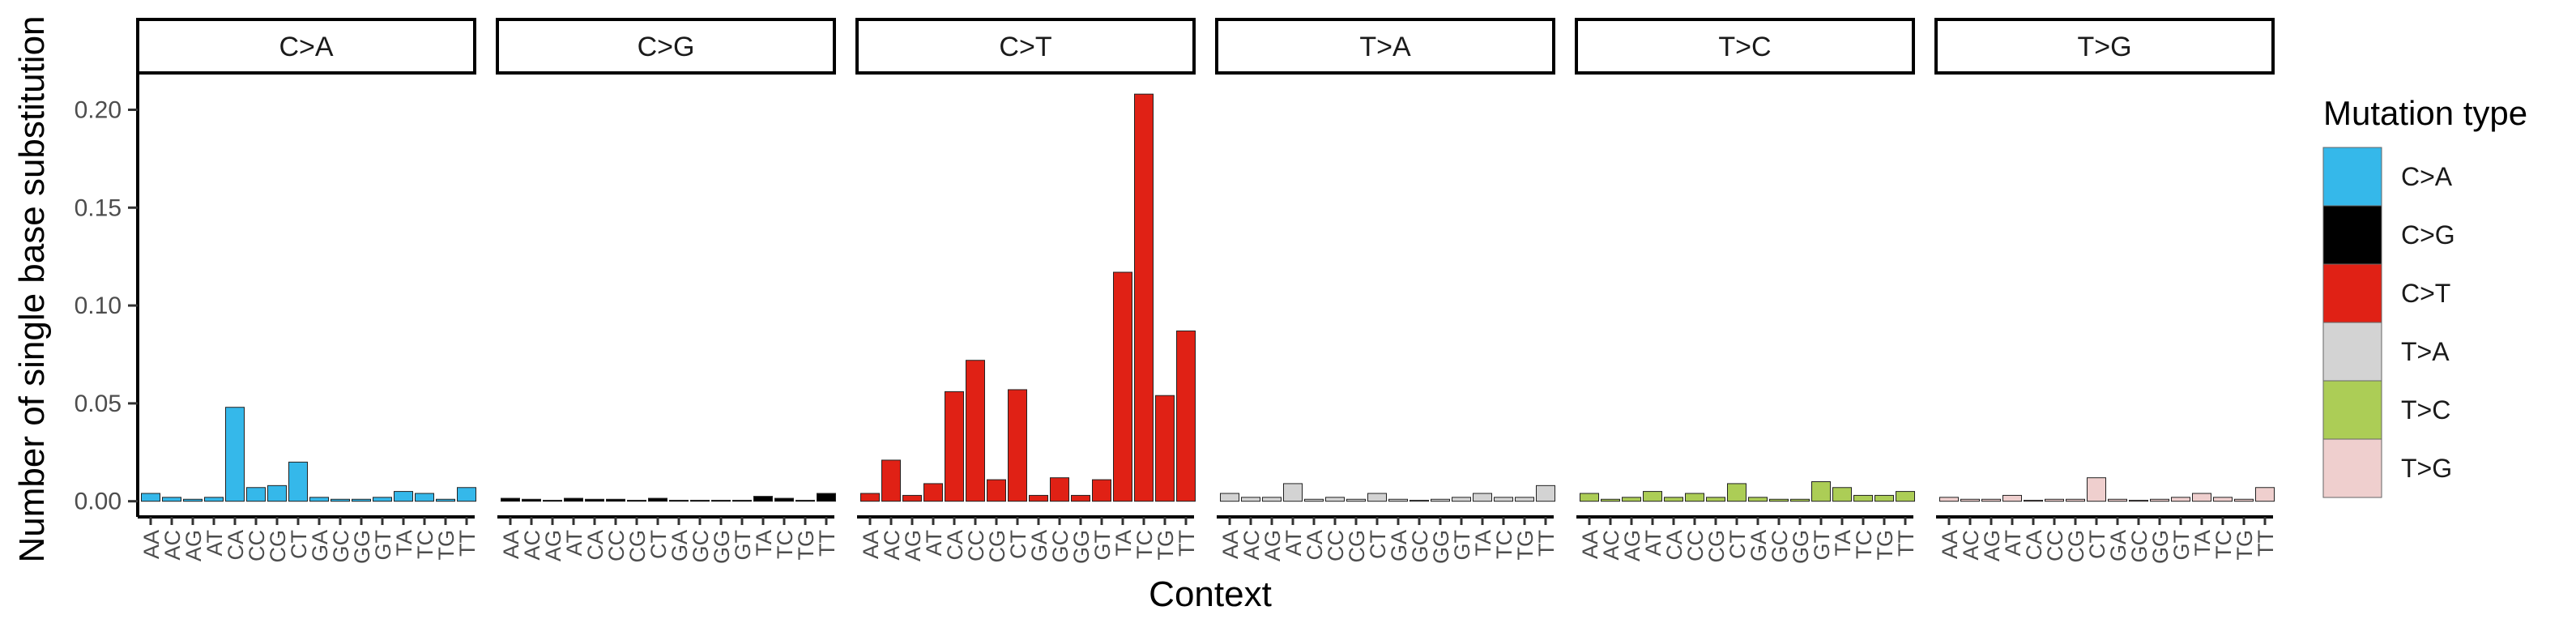 This screenshot has width=2576, height=636. Describe the element at coordinates (764, 543) in the screenshot. I see `x-tick-label: TA` at that location.